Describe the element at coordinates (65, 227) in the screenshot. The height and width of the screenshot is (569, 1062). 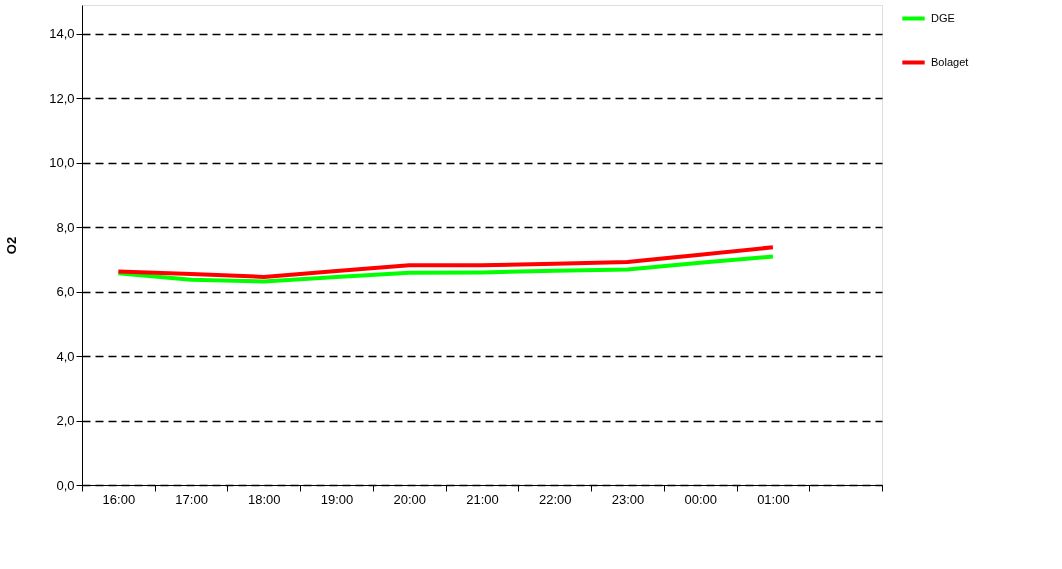
I see `y-tick-label: 8,0` at that location.